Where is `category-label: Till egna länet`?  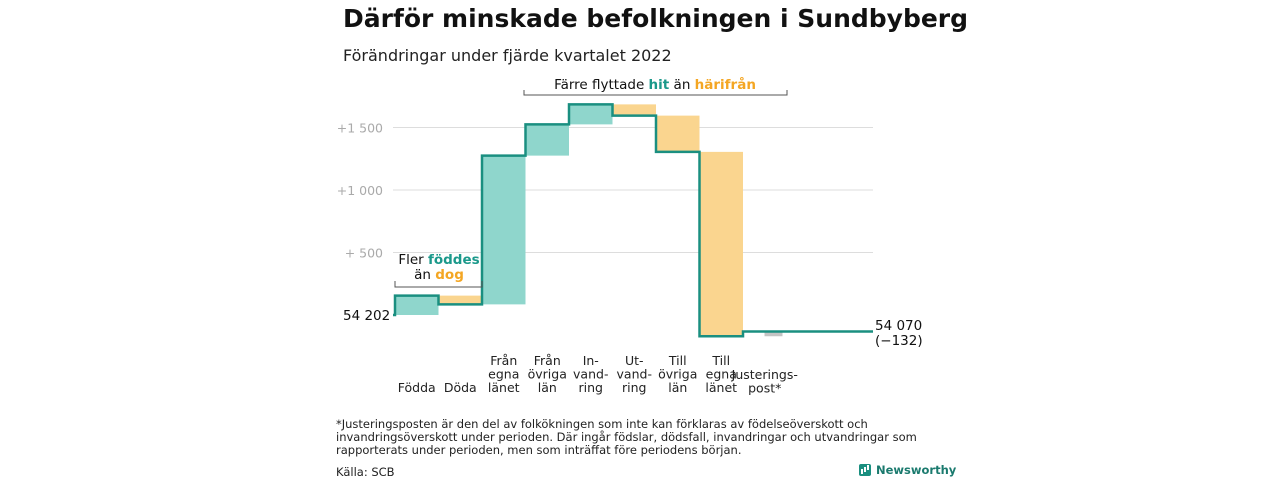
category-label: Till egna länet is located at coordinates (721, 374).